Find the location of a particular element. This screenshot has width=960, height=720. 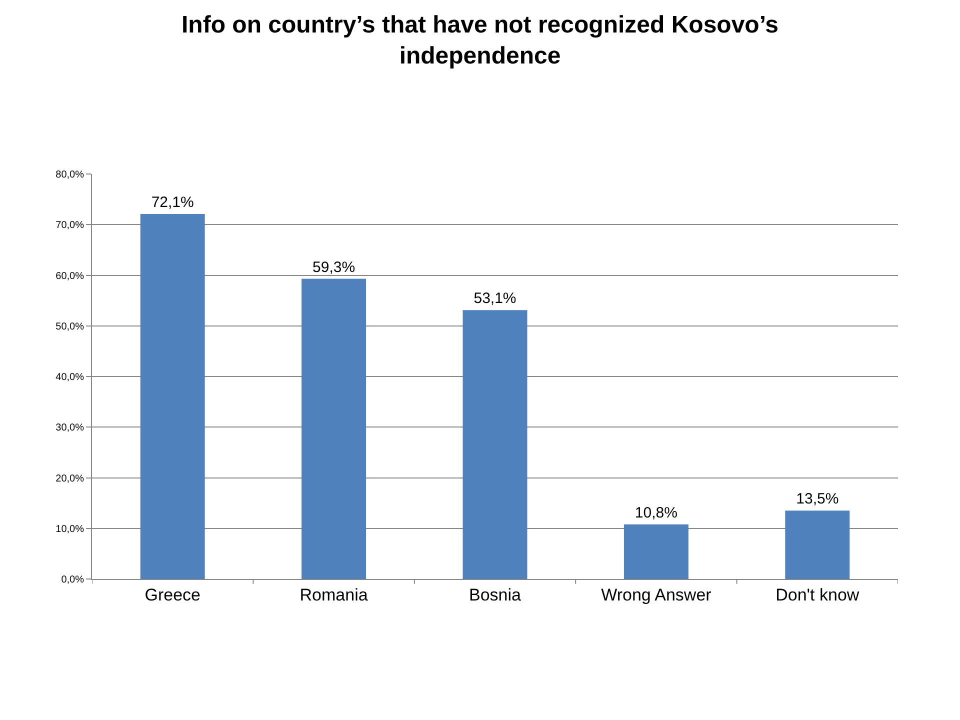

y-tick-label: 10,0% is located at coordinates (70, 529).